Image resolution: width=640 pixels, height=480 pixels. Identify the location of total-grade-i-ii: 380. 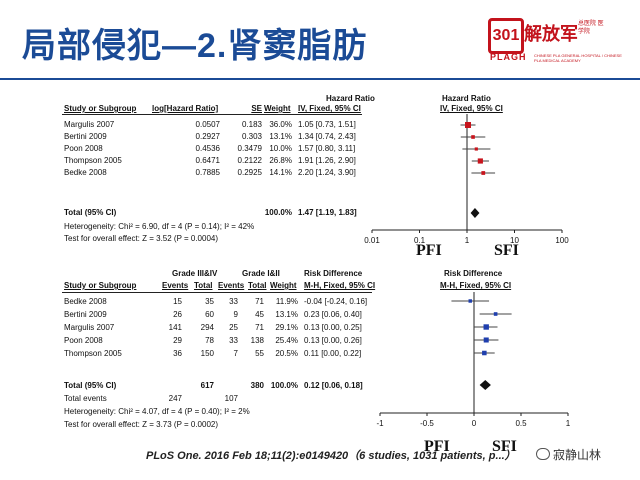
(257, 385).